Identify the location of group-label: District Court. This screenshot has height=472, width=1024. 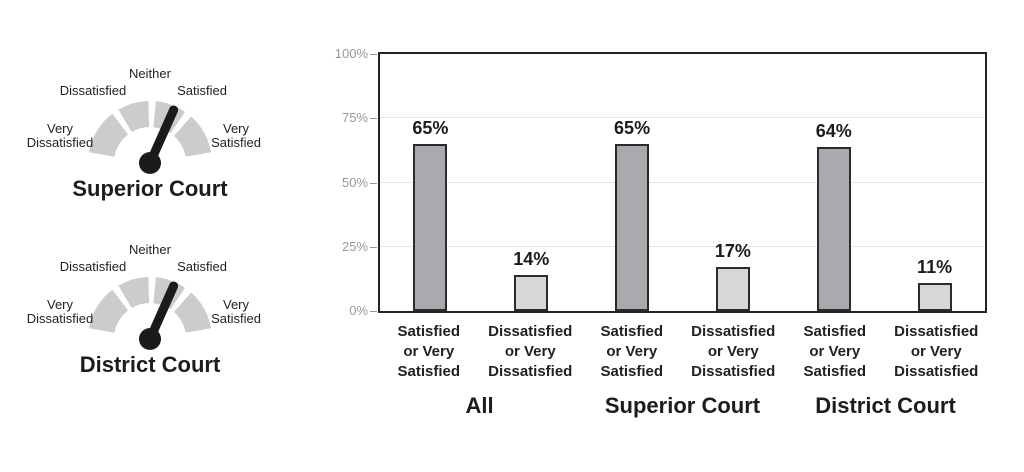
(885, 405).